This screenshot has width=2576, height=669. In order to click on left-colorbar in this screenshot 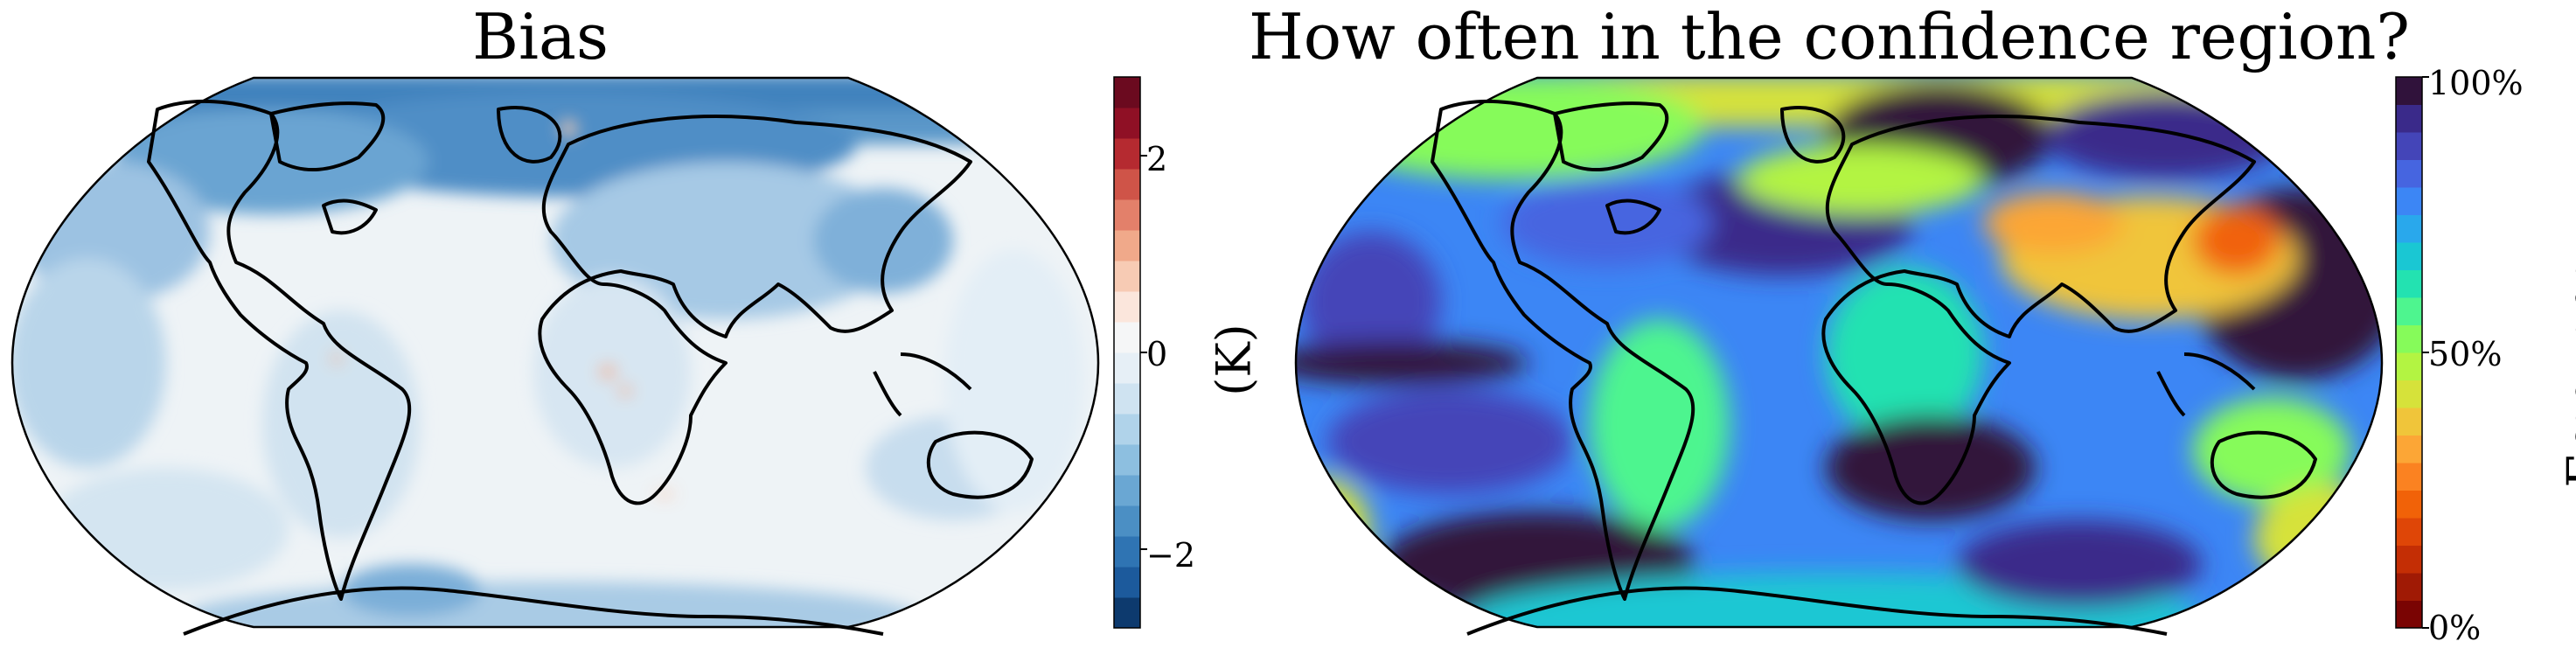, I will do `click(1130, 352)`.